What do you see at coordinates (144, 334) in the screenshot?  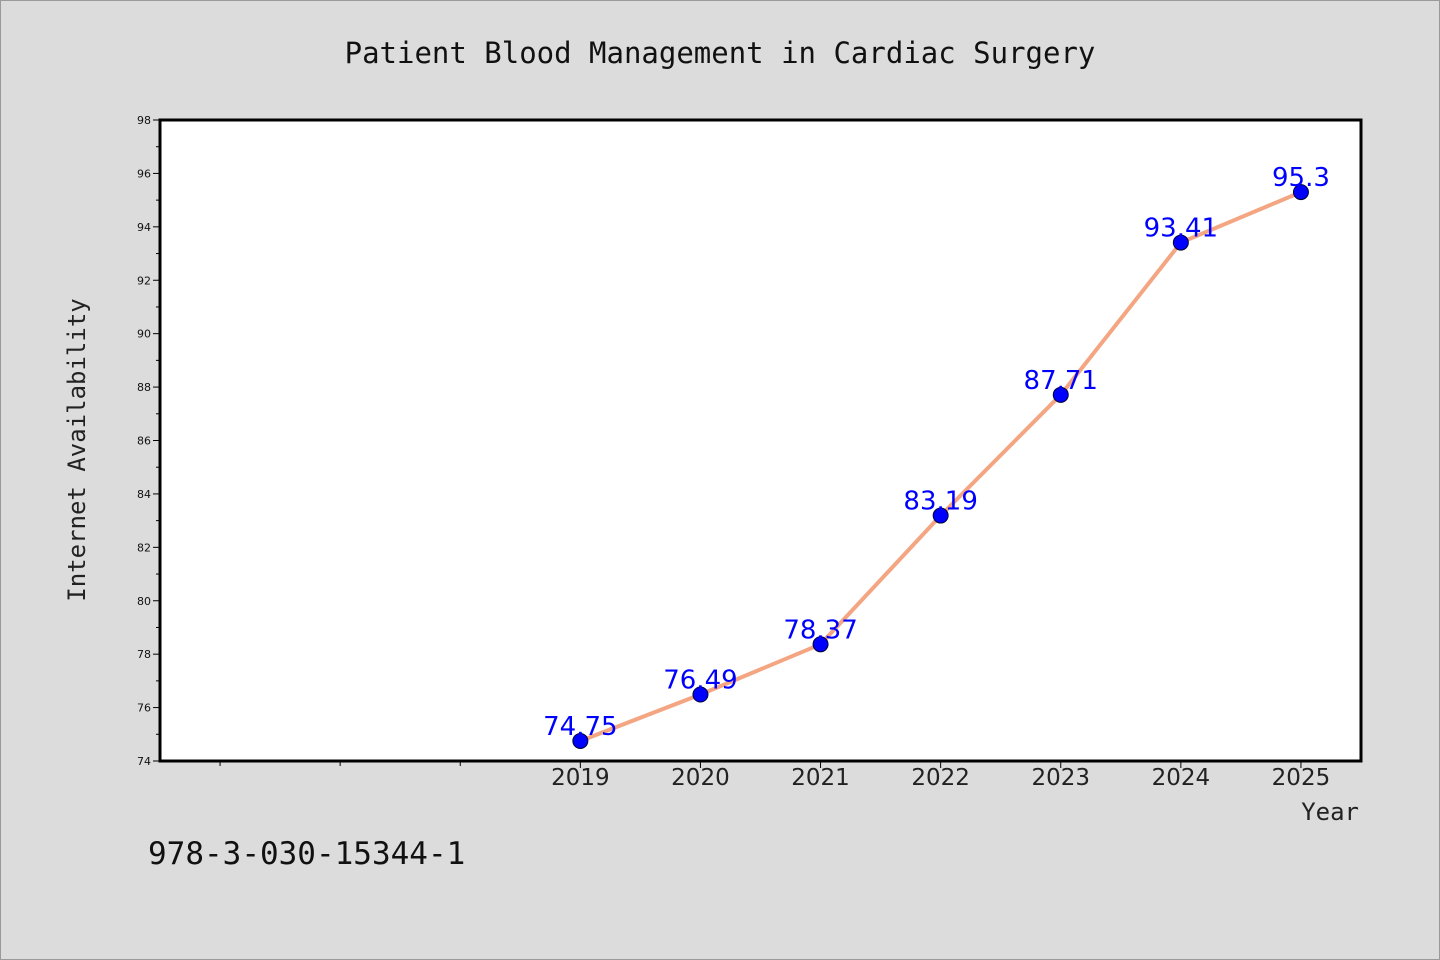 I see `y-tick-label: 90` at bounding box center [144, 334].